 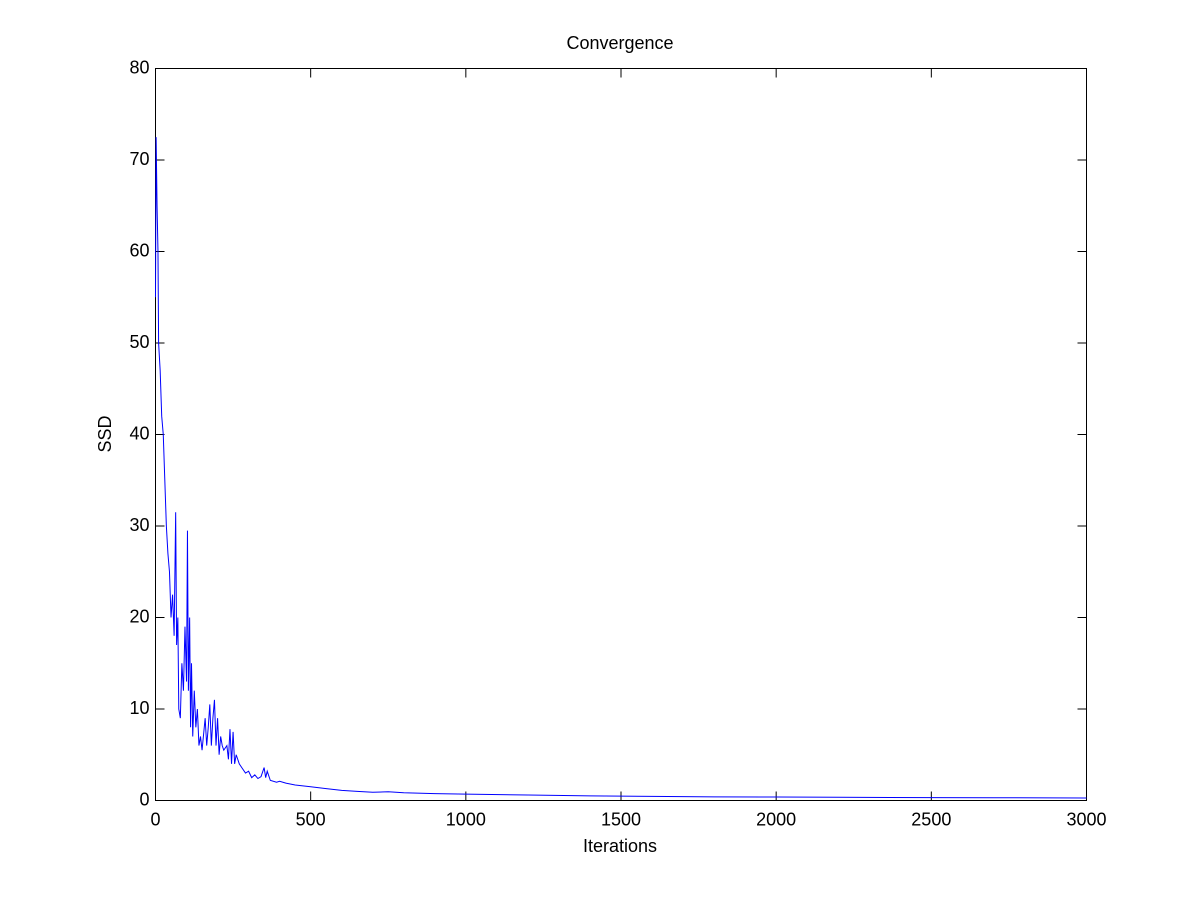 What do you see at coordinates (931, 819) in the screenshot?
I see `x-tick-label: 2500` at bounding box center [931, 819].